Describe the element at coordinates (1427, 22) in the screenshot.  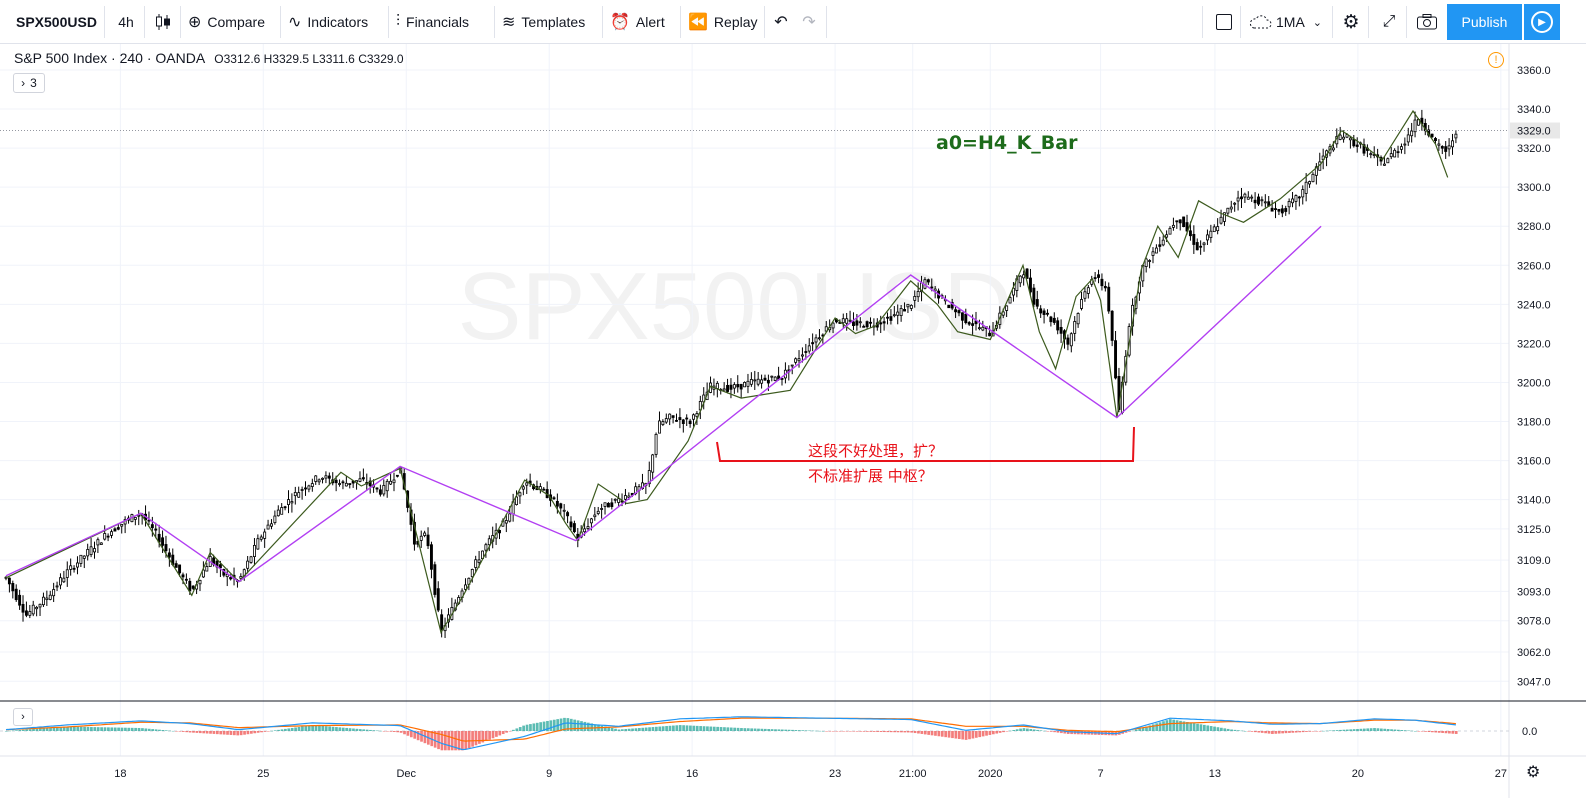
I see `snapshot-button` at that location.